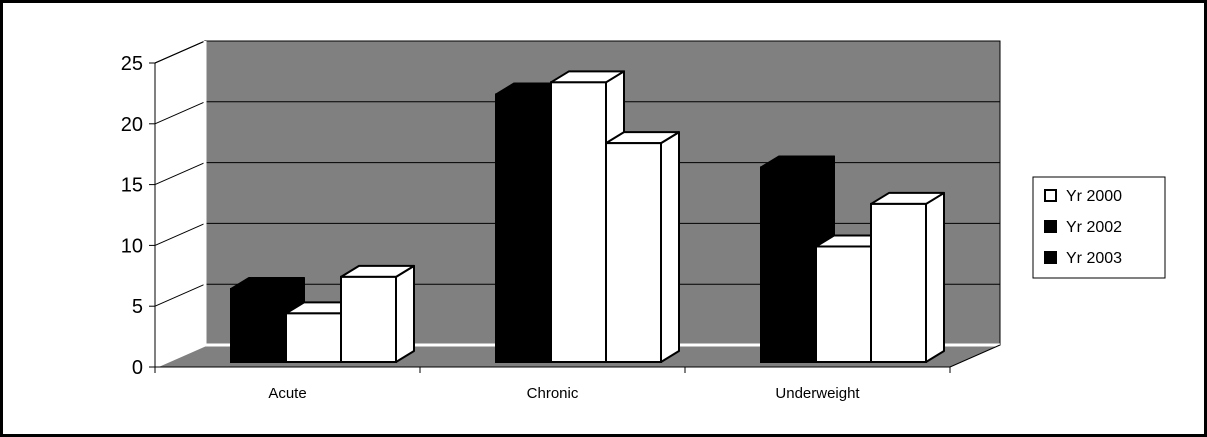  What do you see at coordinates (287, 393) in the screenshot?
I see `x-tick-label: Acute` at bounding box center [287, 393].